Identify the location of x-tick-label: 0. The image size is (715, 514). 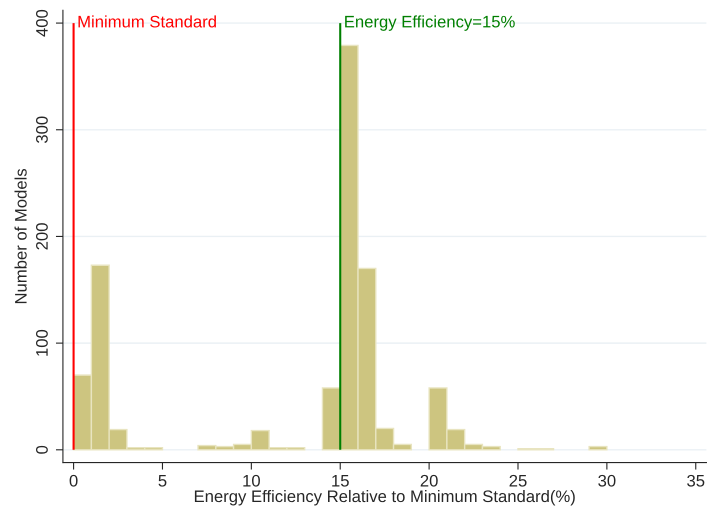
(74, 480).